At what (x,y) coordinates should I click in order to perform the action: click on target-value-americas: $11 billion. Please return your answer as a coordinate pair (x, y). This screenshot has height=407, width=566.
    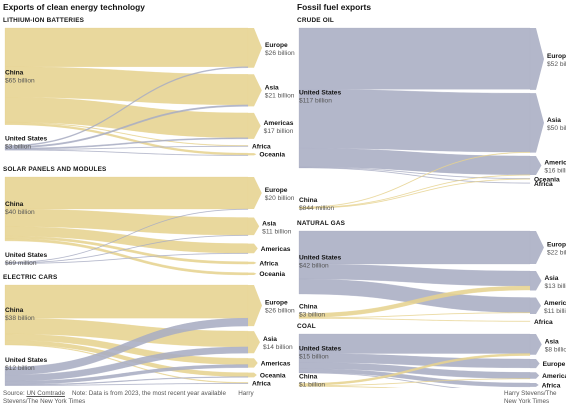
    Looking at the image, I should click on (555, 311).